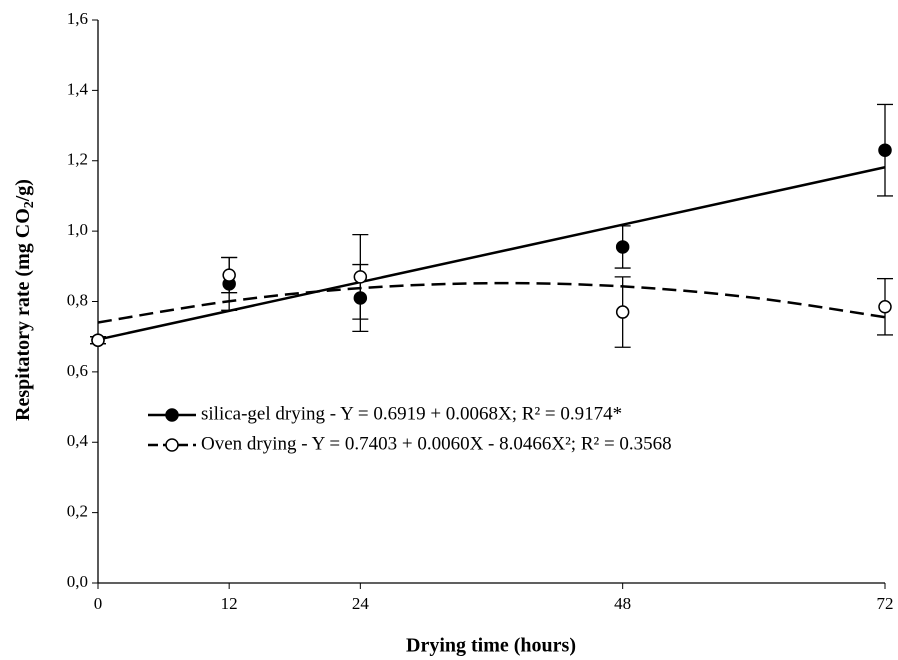 The width and height of the screenshot is (898, 660). Describe the element at coordinates (361, 603) in the screenshot. I see `x-tick-label: 24` at that location.